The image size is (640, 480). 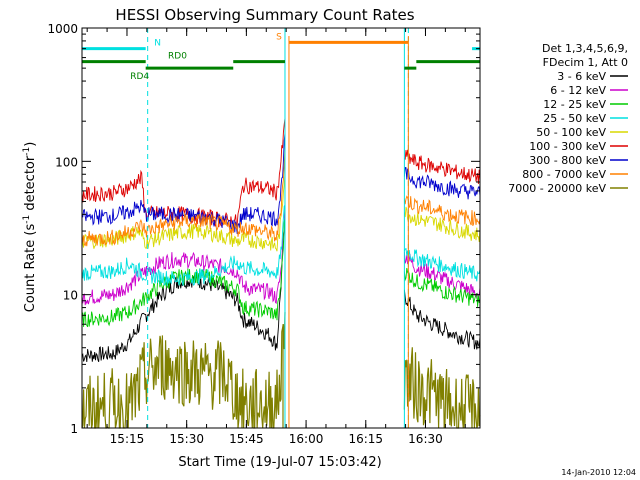 I want to click on x-tick-label-1: 15:15, so click(x=127, y=439).